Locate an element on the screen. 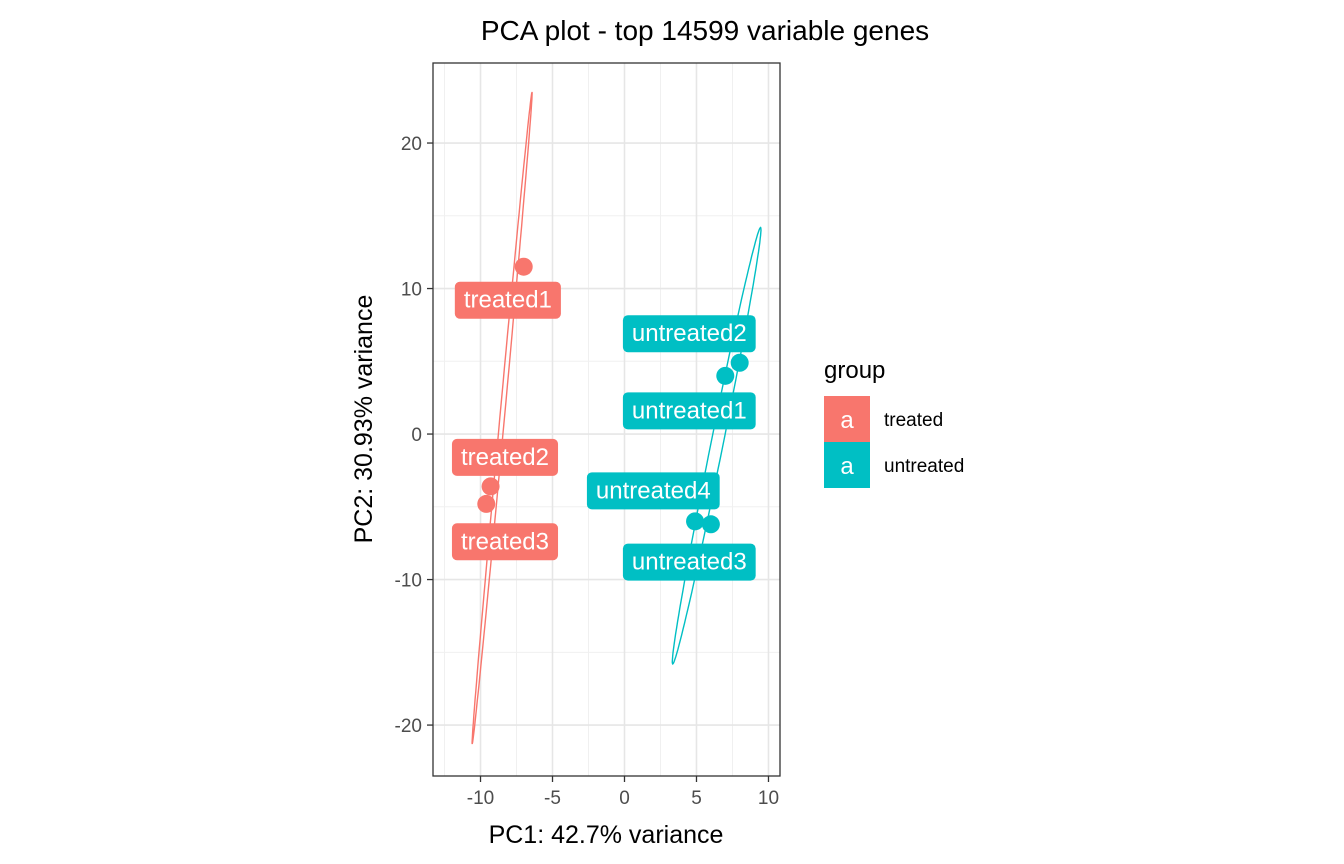 This screenshot has width=1344, height=864. data-label-text: untreated4 is located at coordinates (653, 490).